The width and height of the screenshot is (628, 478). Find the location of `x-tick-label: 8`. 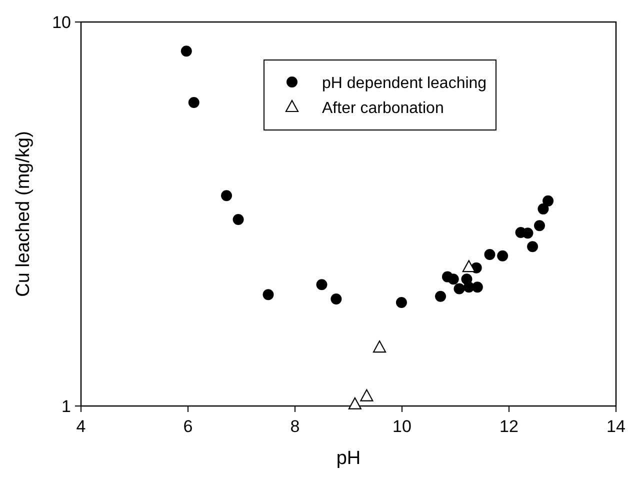

x-tick-label: 8 is located at coordinates (295, 426).